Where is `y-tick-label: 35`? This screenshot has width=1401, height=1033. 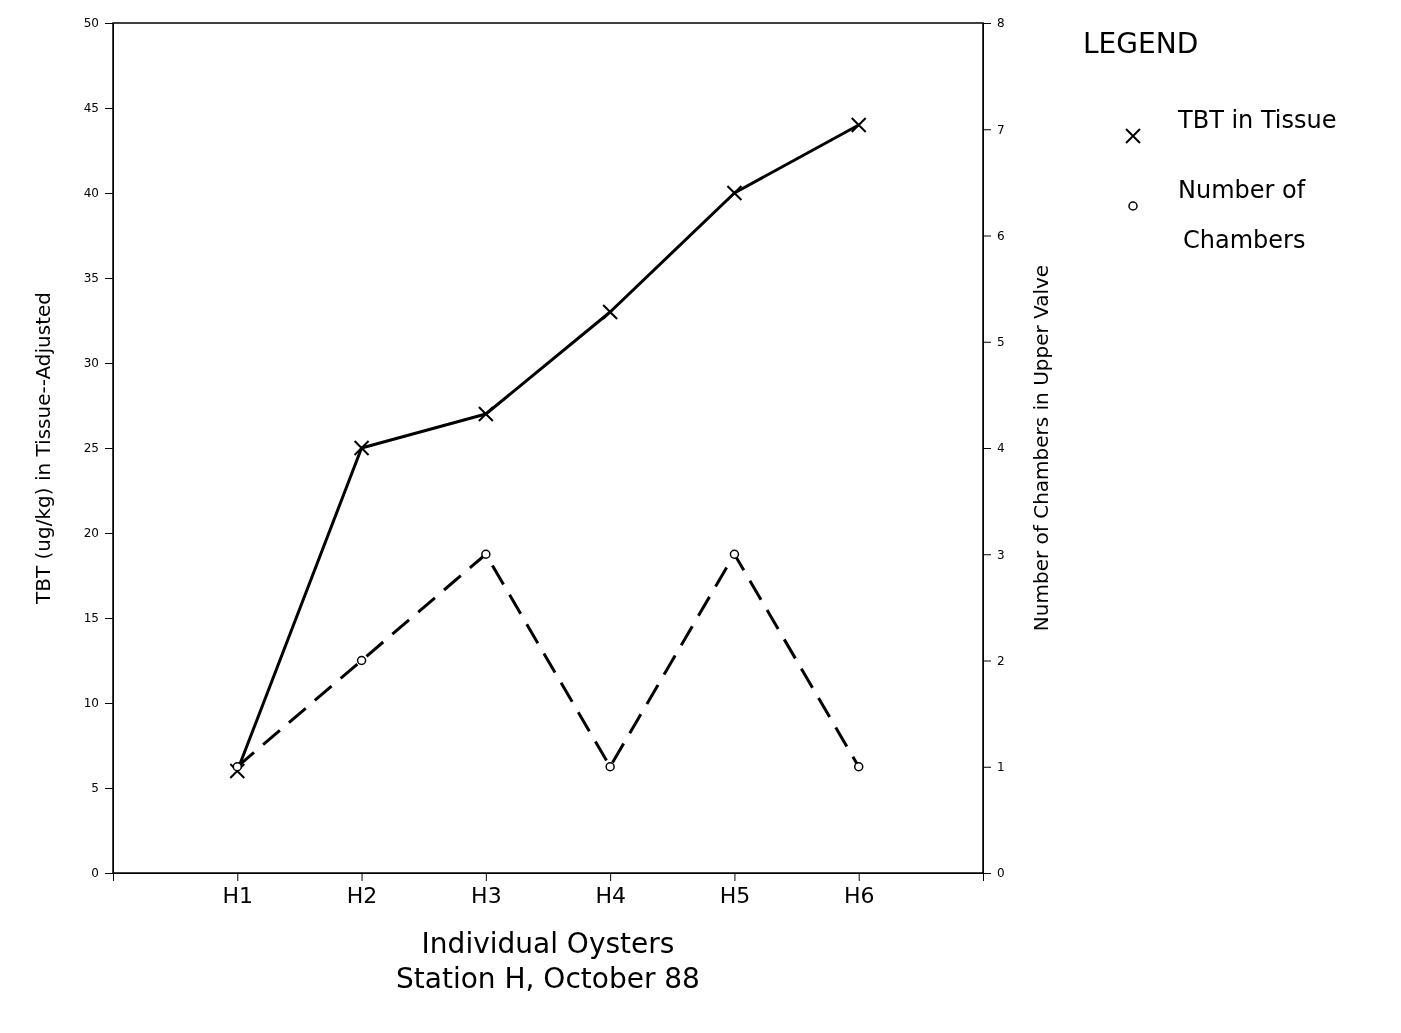 y-tick-label: 35 is located at coordinates (91, 278).